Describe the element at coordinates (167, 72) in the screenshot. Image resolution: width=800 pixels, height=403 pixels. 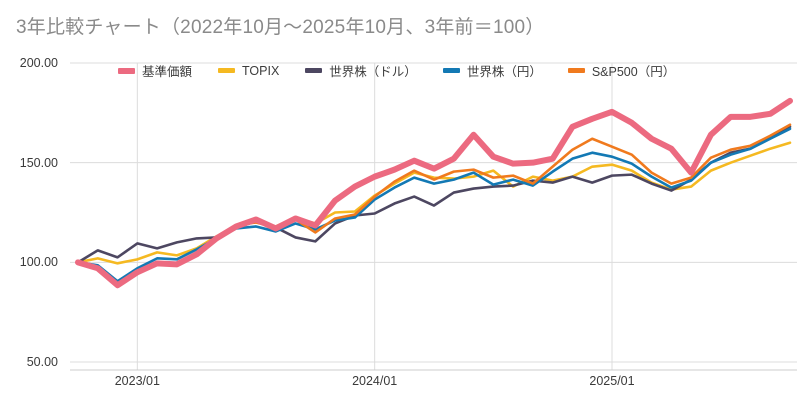
I see `legend-label: 基準価額` at that location.